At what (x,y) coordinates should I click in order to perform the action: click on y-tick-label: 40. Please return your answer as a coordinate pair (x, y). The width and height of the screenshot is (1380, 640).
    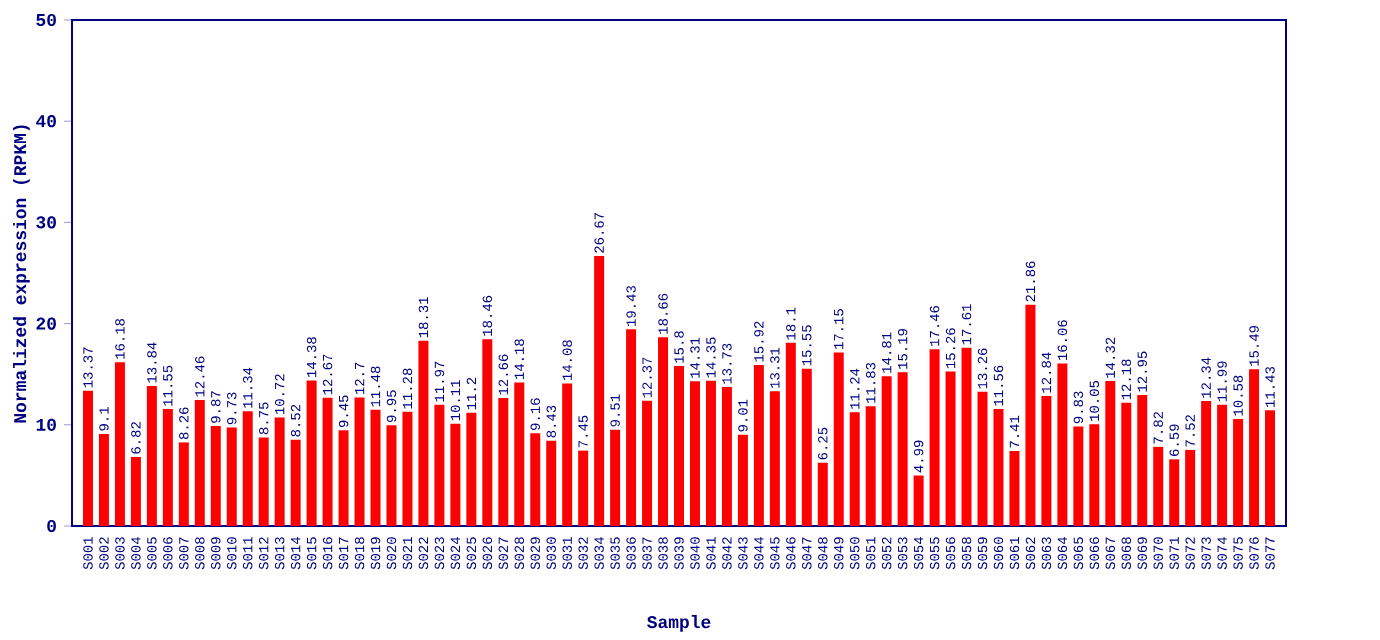
    Looking at the image, I should click on (46, 121).